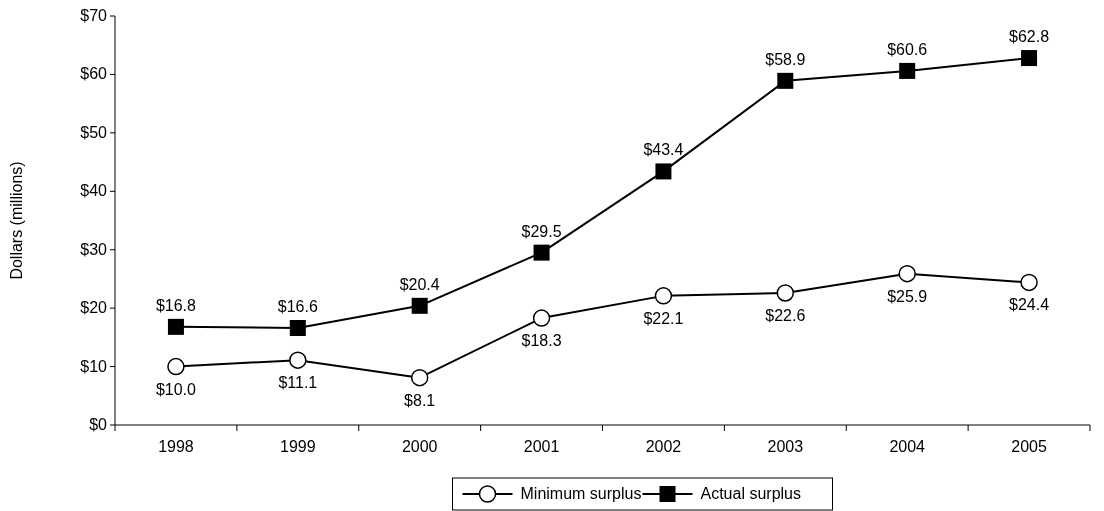 Image resolution: width=1104 pixels, height=511 pixels. Describe the element at coordinates (663, 446) in the screenshot. I see `x-tick-label: 2002` at that location.